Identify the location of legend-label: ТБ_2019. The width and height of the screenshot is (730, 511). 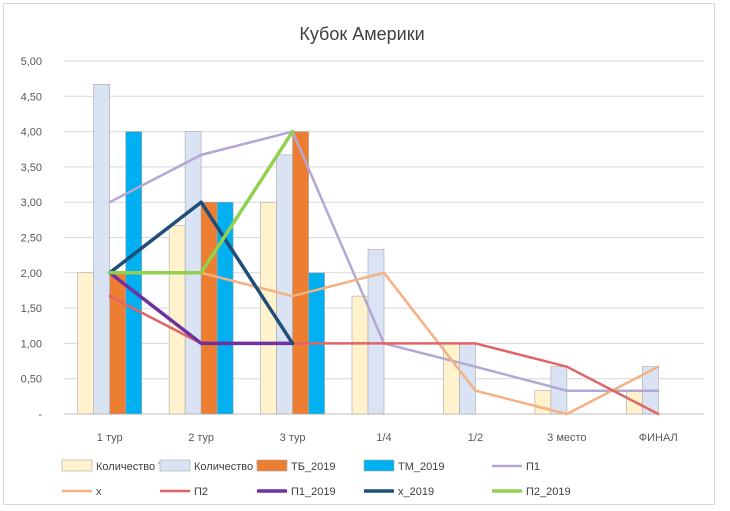
(313, 467).